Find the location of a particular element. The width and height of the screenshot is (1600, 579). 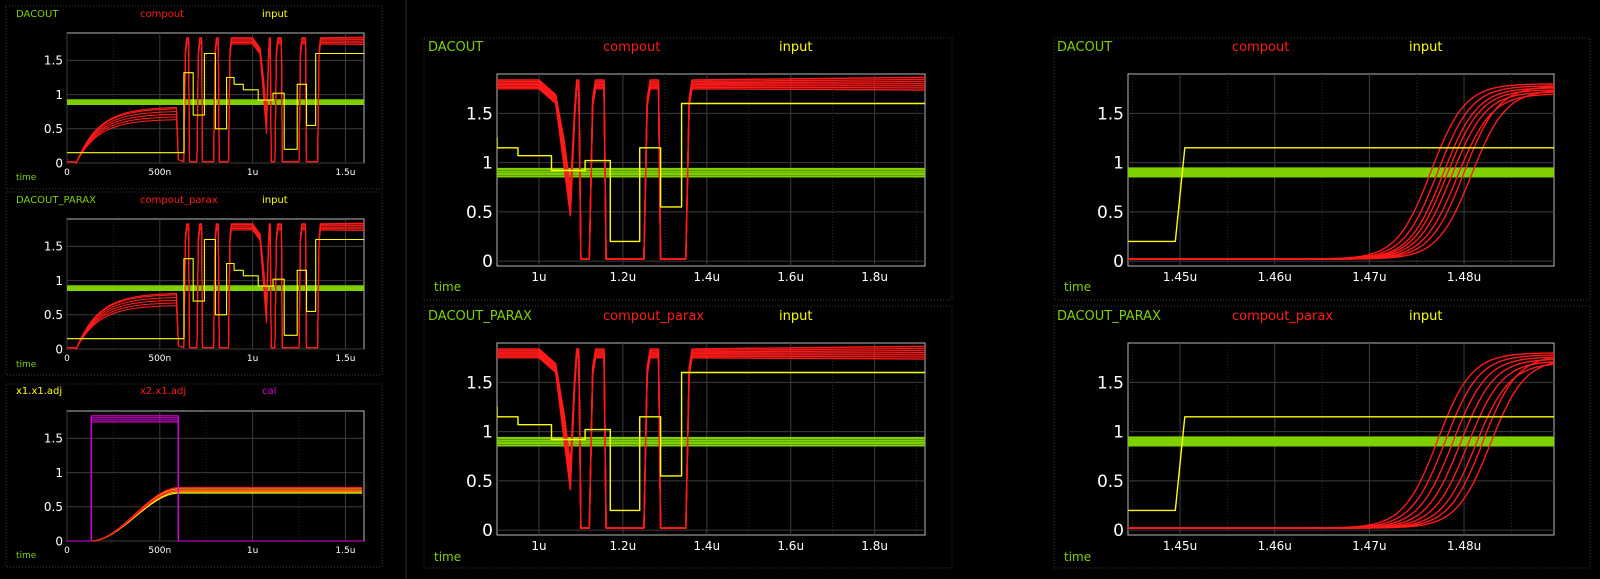

x-tick-label: 1.47u is located at coordinates (1369, 546).